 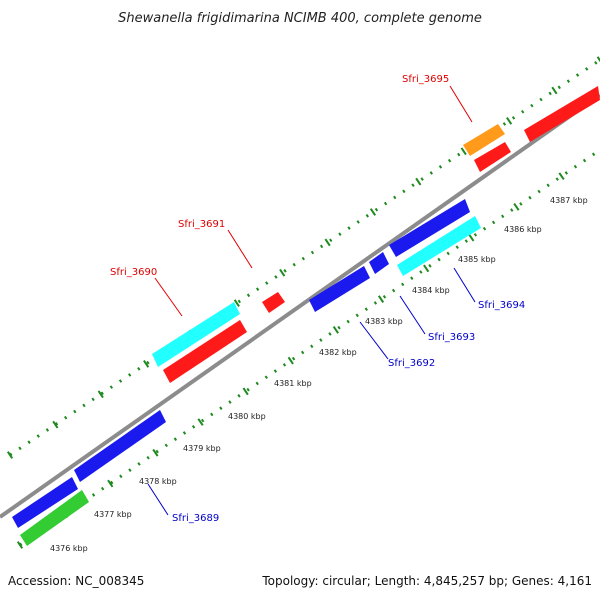 What do you see at coordinates (201, 224) in the screenshot?
I see `gene-label-sfri-3691: Sfri_3691` at bounding box center [201, 224].